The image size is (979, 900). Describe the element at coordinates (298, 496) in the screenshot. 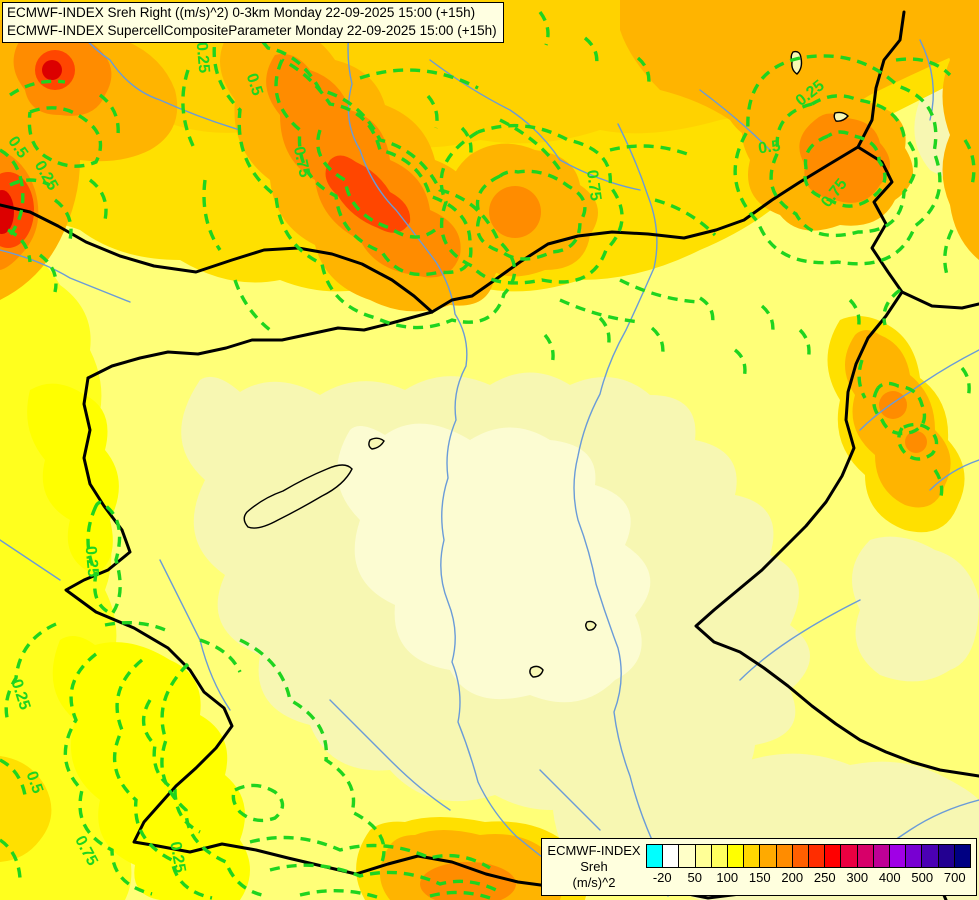

I see `lake-balaton` at that location.